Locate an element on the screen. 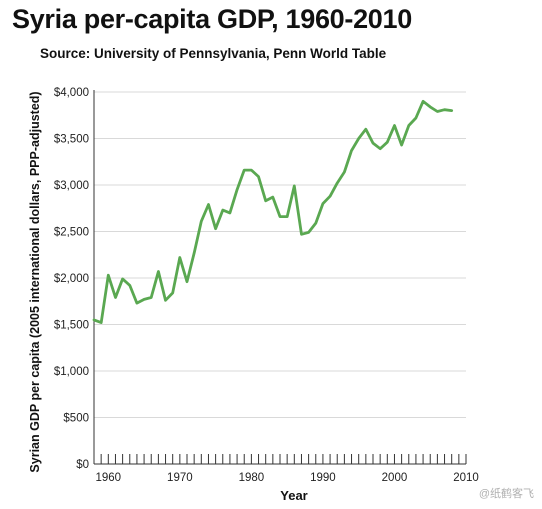 Image resolution: width=542 pixels, height=509 pixels. watermark: @纸鹤客飞 is located at coordinates (506, 494).